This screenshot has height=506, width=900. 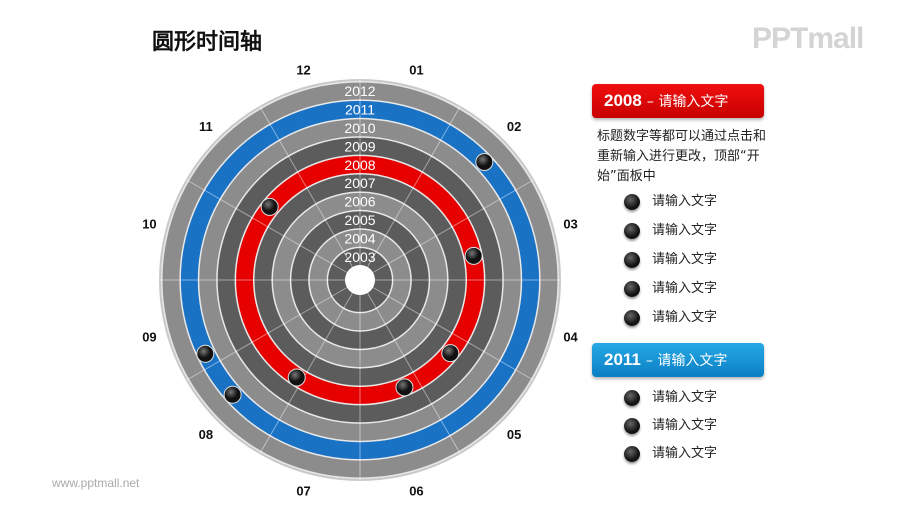 What do you see at coordinates (96, 483) in the screenshot?
I see `site-url: www.pptmall.net` at bounding box center [96, 483].